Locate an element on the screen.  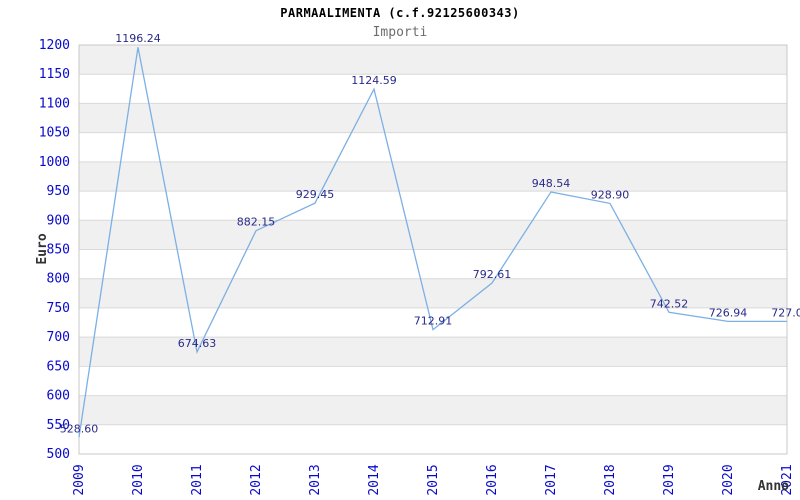
y-tick-label: 550 is located at coordinates (58, 425).